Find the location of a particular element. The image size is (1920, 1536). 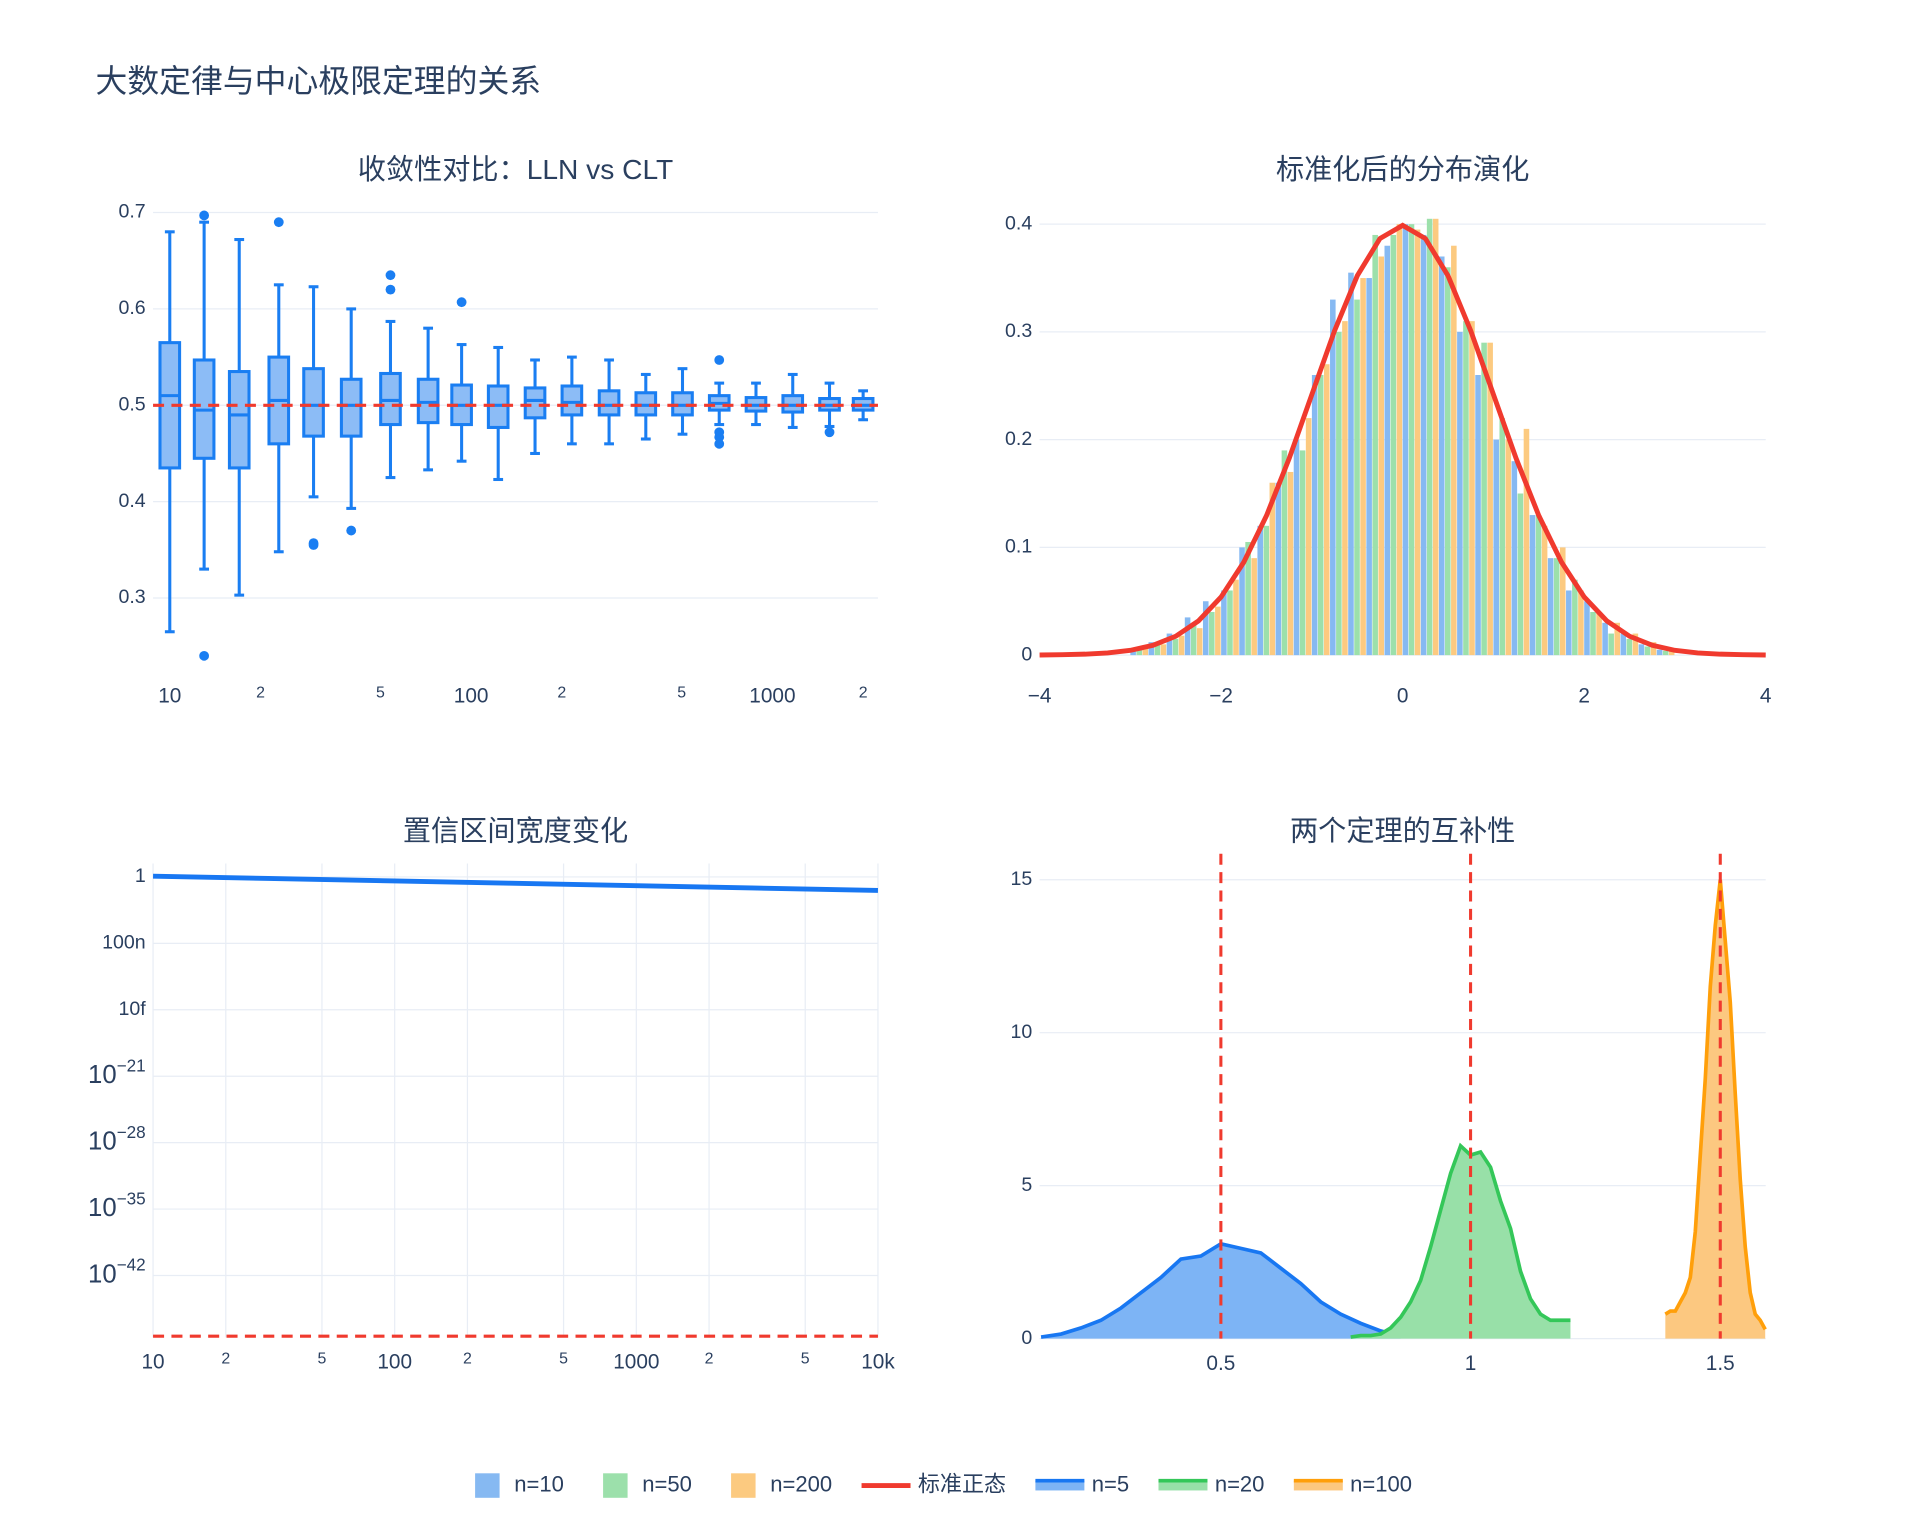

y-tick-label: 10−42 is located at coordinates (117, 1271).